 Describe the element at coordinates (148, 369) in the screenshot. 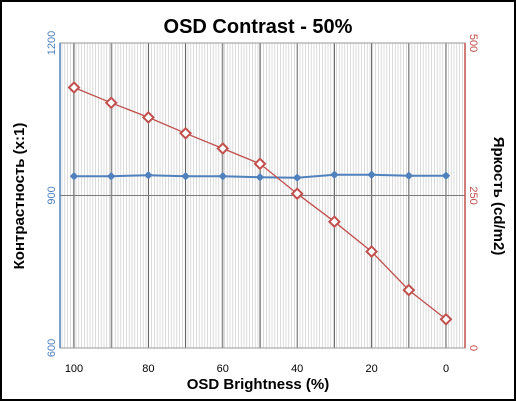

I see `x-tick-label: 80` at that location.